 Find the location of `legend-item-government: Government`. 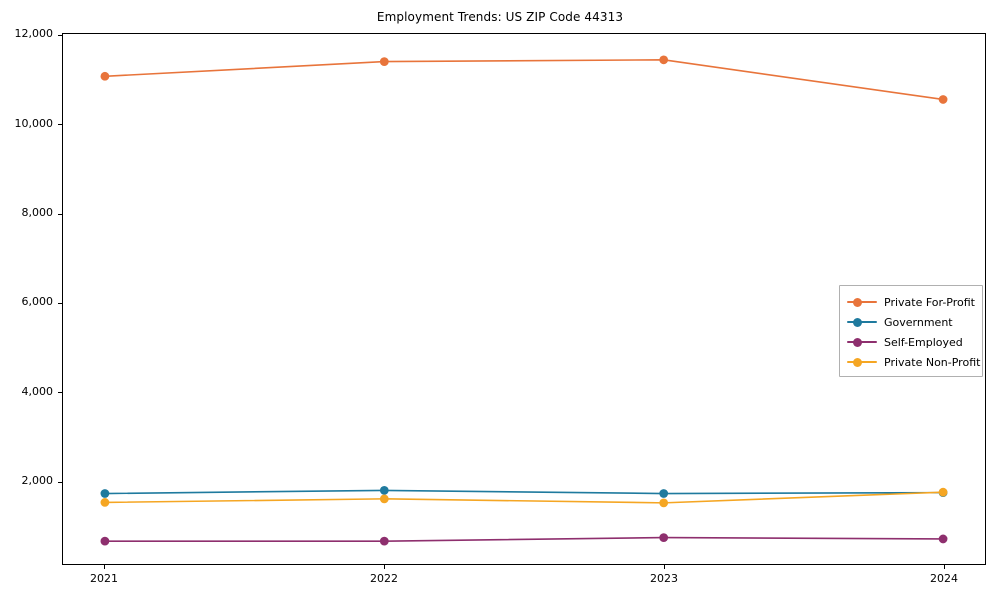

legend-item-government: Government is located at coordinates (910, 322).